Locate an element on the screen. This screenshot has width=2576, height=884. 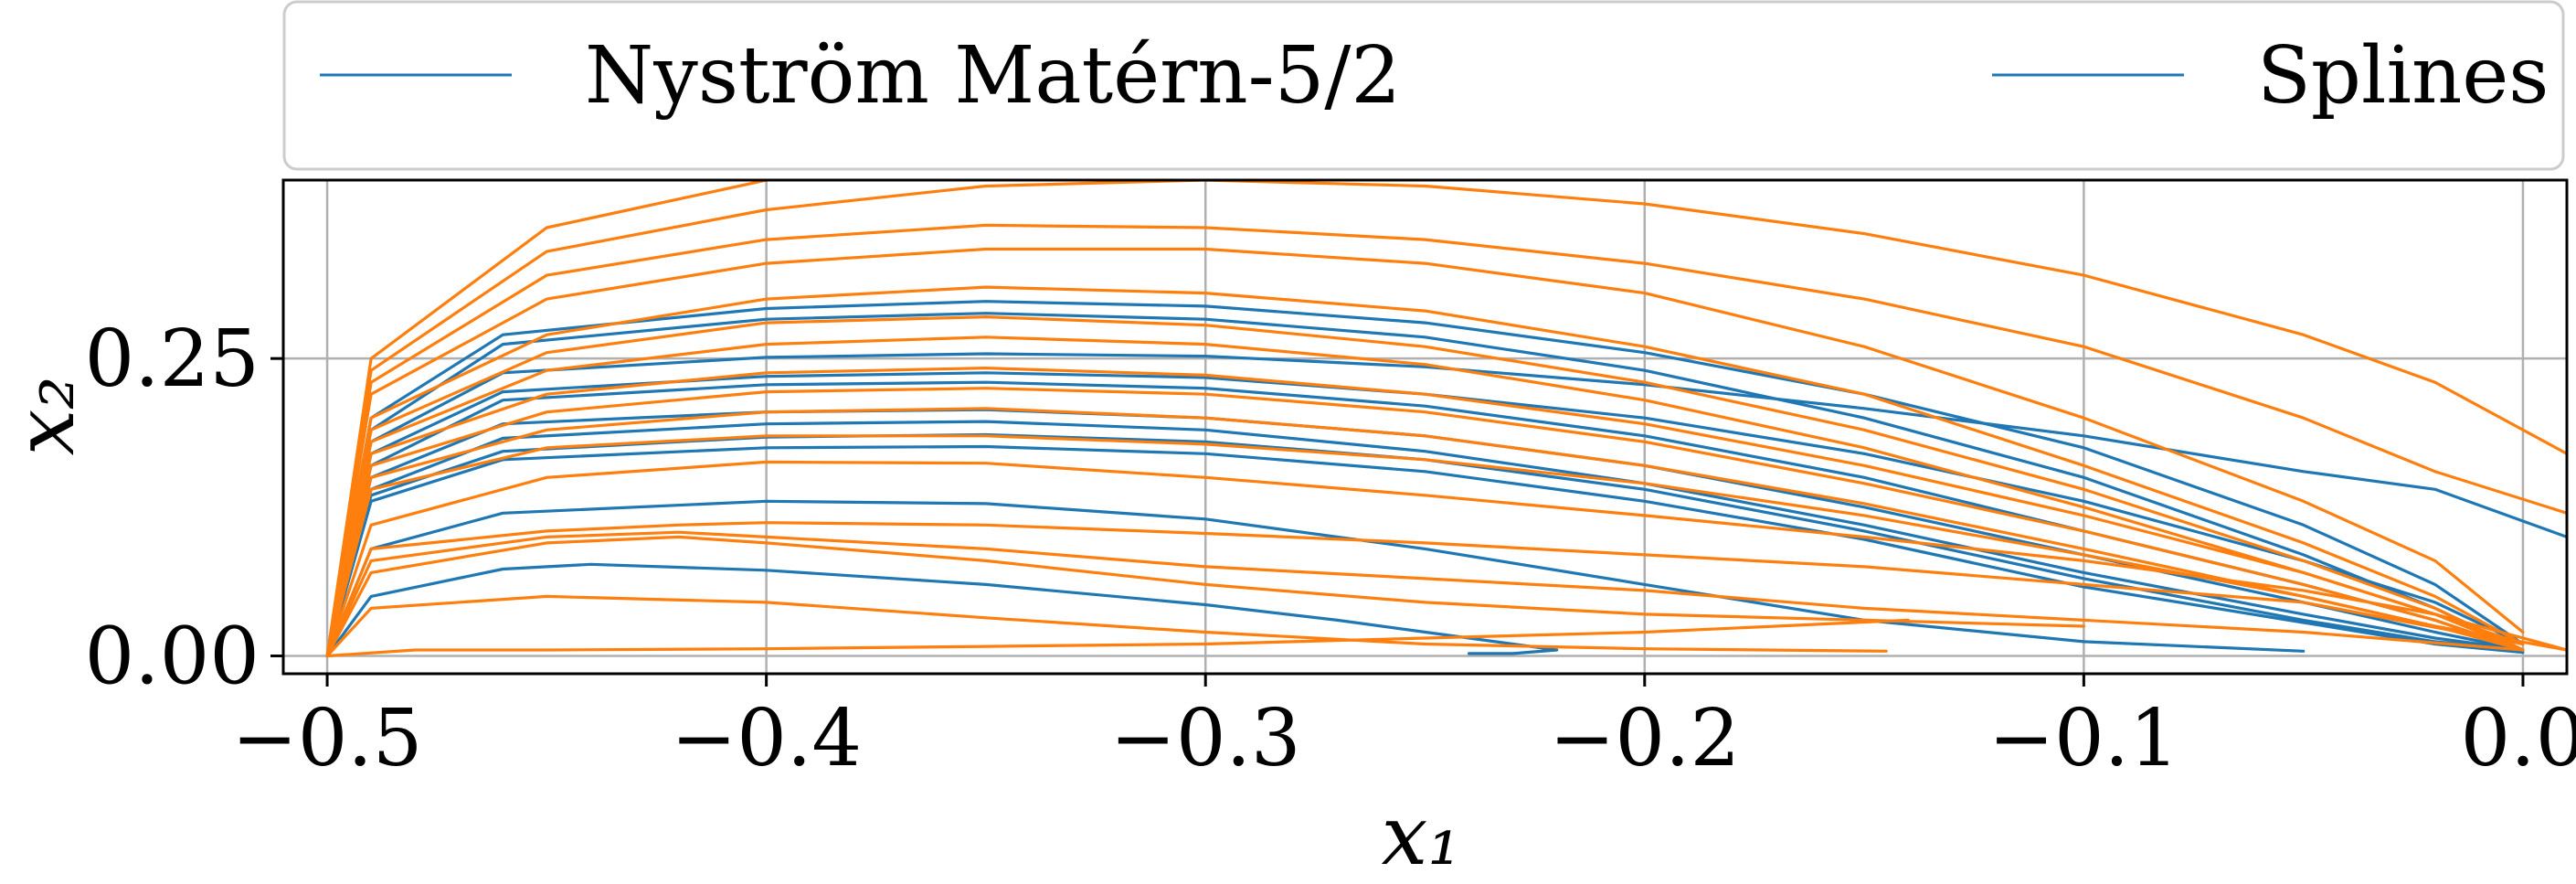
y-tick-label-0: 0.00 is located at coordinates (172, 657).